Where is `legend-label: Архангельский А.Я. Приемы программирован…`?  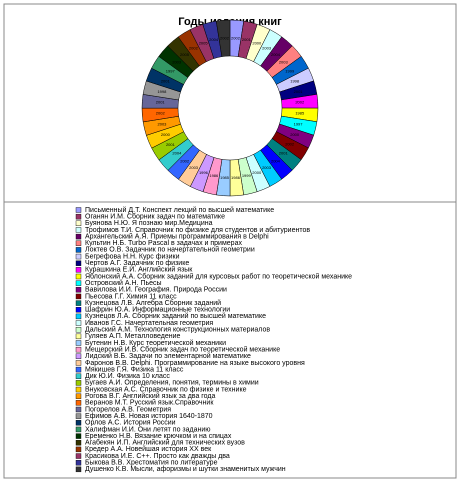 legend-label: Архангельский А.Я. Приемы программирован… is located at coordinates (177, 236).